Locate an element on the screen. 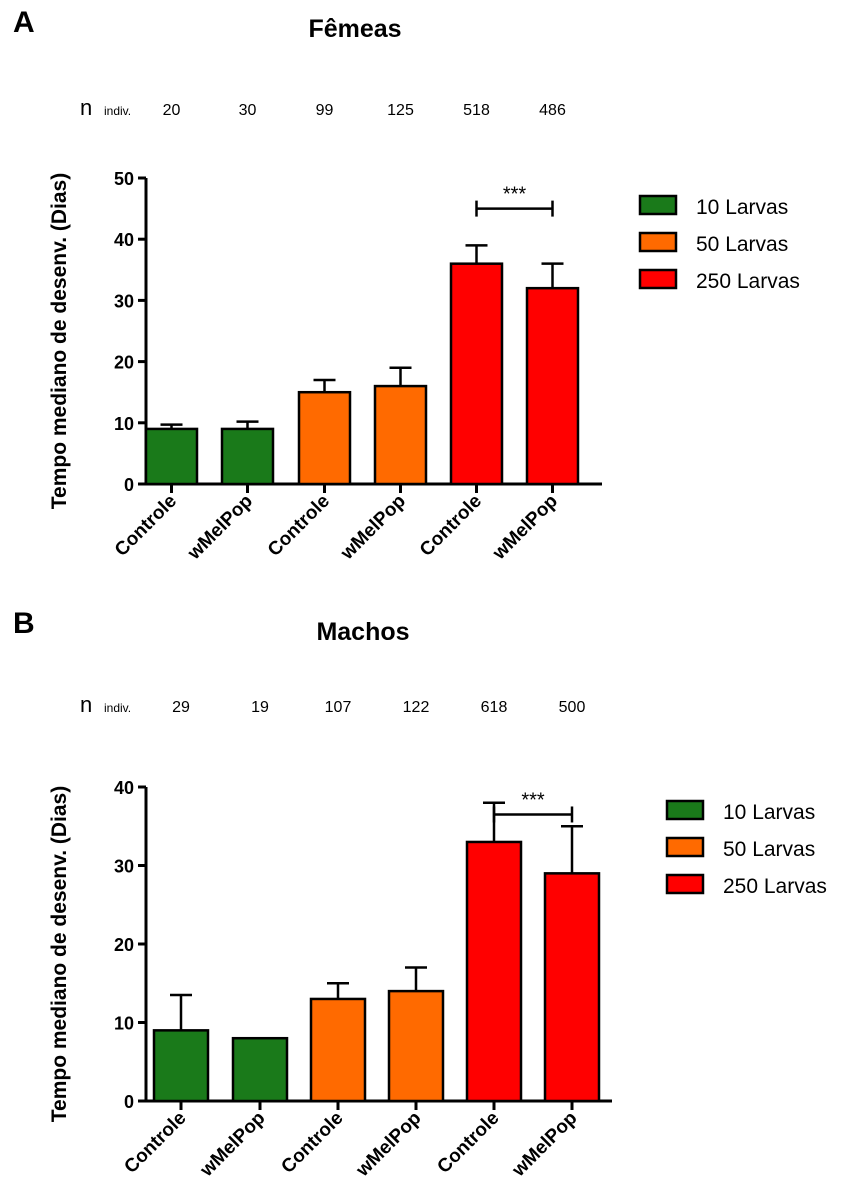 This screenshot has height=1202, width=848. n-value: 20 is located at coordinates (172, 110).